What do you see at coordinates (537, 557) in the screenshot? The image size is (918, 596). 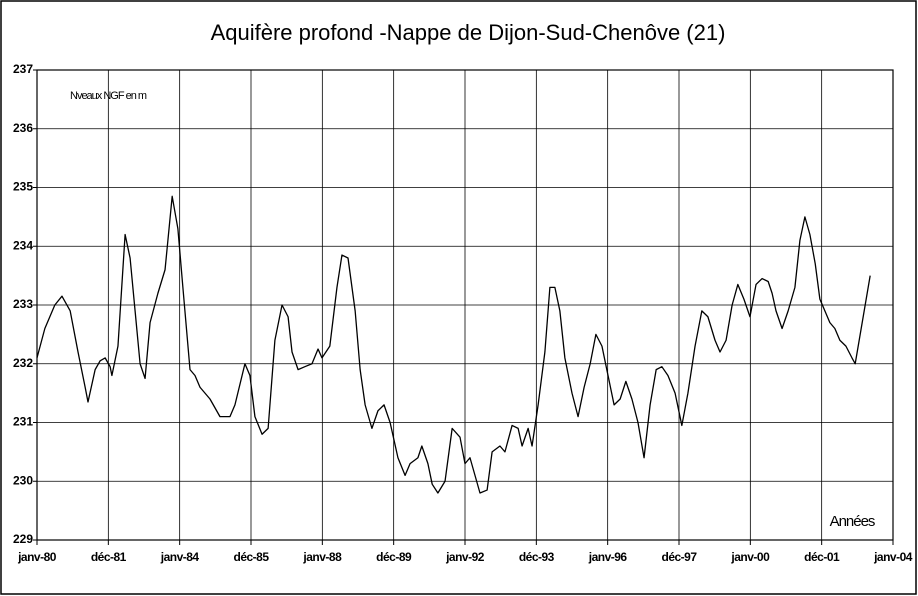 I see `x-tick-label: déc-93` at bounding box center [537, 557].